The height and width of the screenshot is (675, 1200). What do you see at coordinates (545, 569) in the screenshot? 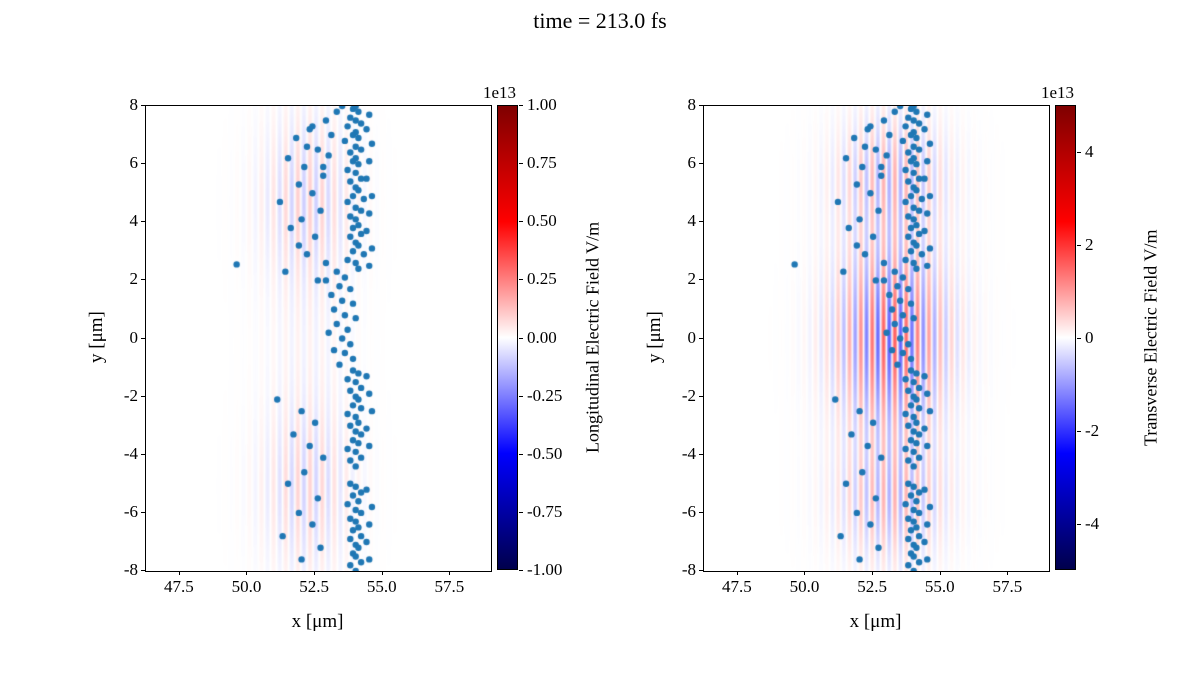
I see `colorbar-tick-label: -1.00` at bounding box center [545, 569].